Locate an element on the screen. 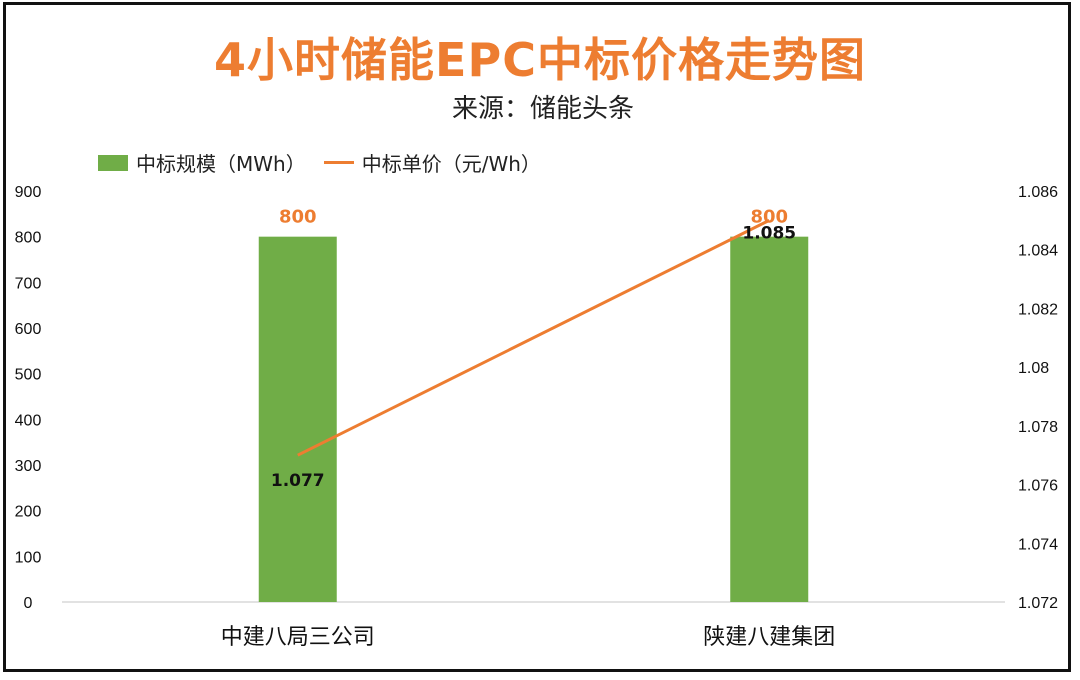 Image resolution: width=1080 pixels, height=680 pixels. left-axis-tick-1: 100 is located at coordinates (28, 557).